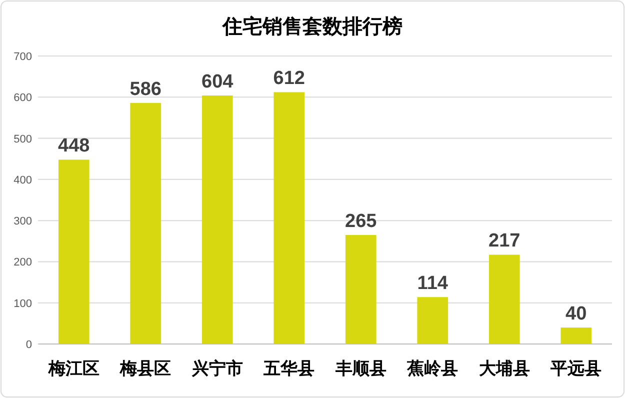  Describe the element at coordinates (23, 262) in the screenshot. I see `y-tick-label: 200` at that location.